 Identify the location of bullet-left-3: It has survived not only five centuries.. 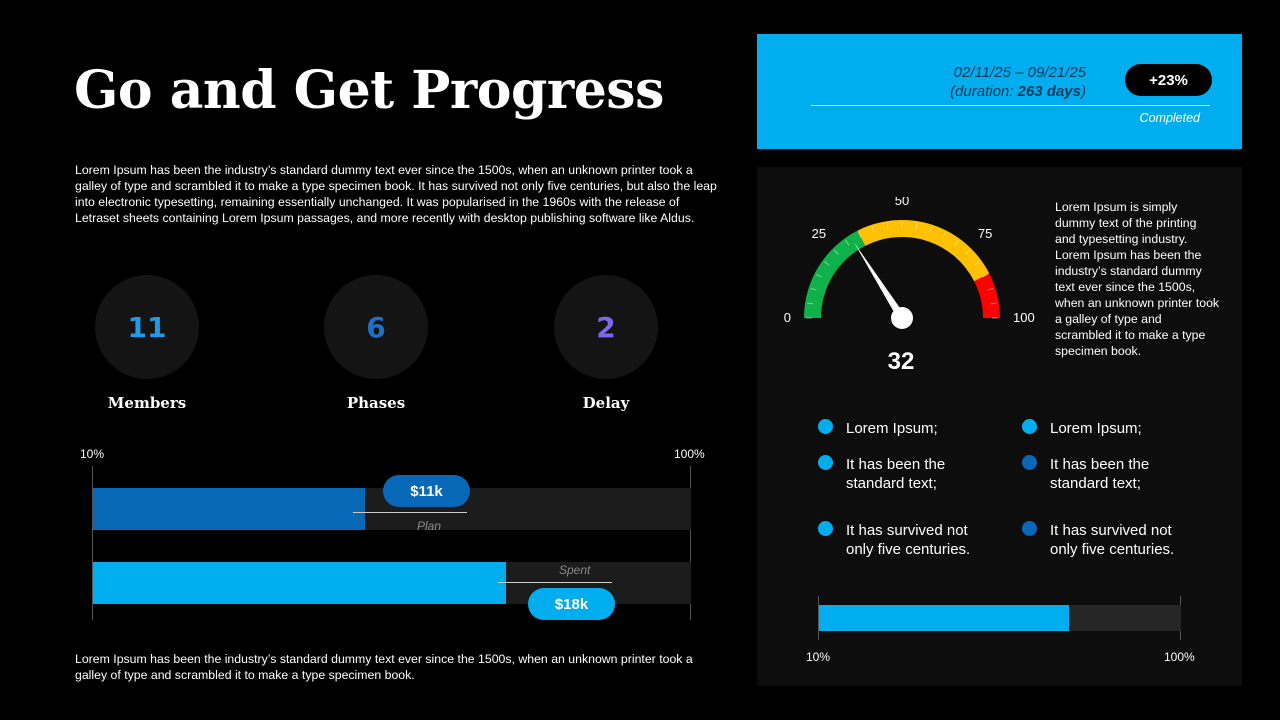
(908, 540).